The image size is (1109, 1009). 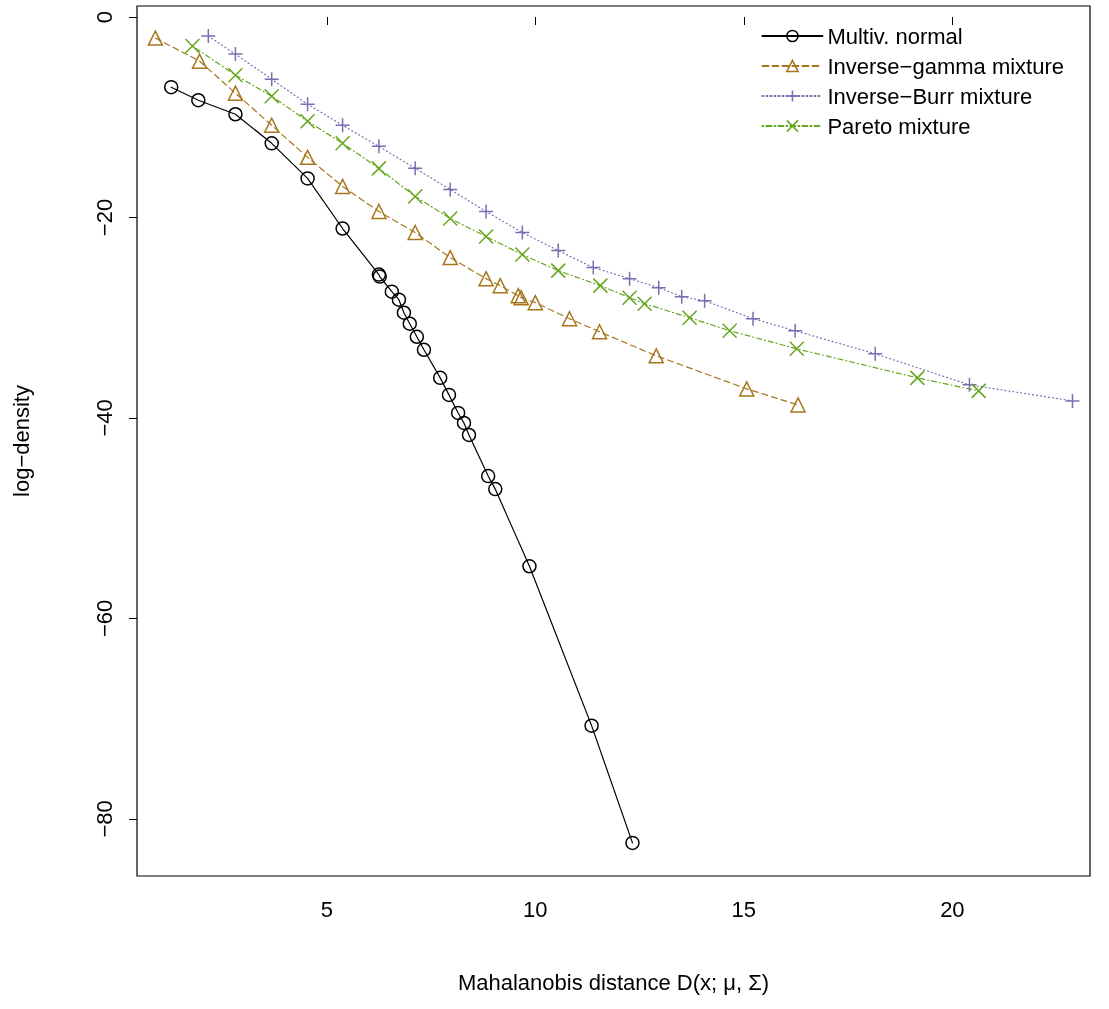 I want to click on x-tick-label: 5, so click(x=326, y=909).